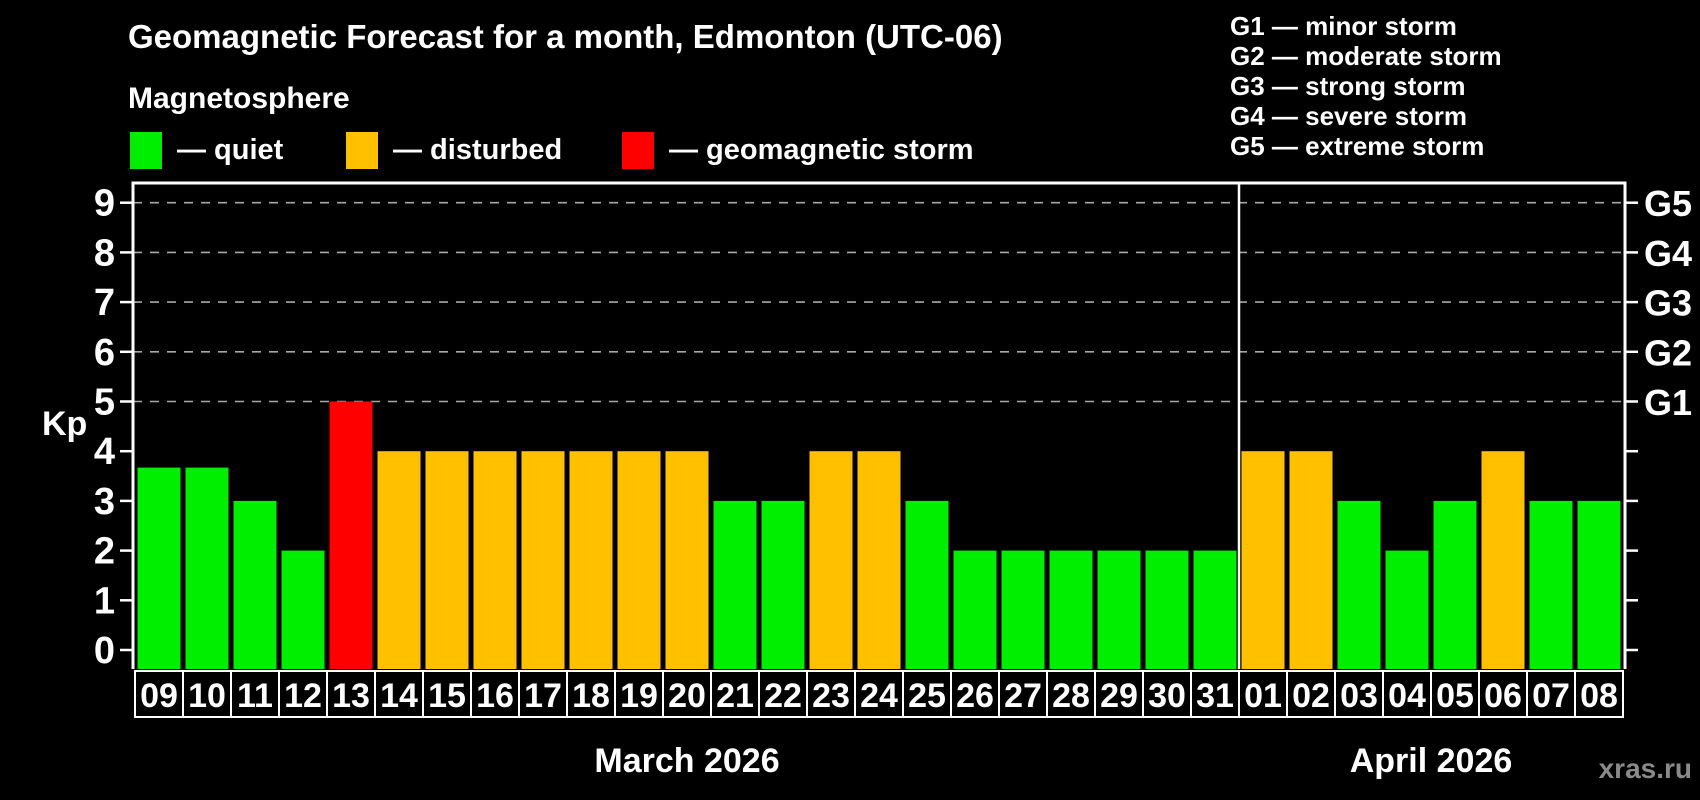 The image size is (1700, 800). I want to click on legend-item-quiet: — quiet, so click(206, 150).